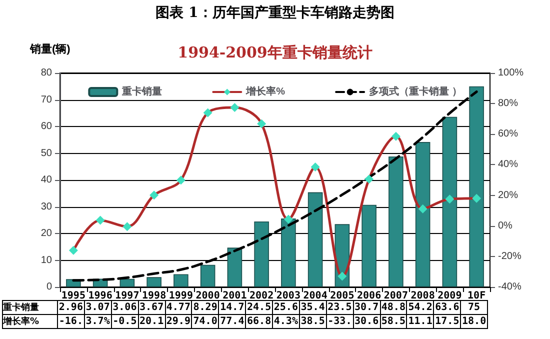 The height and width of the screenshot is (339, 550). What do you see at coordinates (234, 296) in the screenshot?
I see `x-tick-label: 2001` at bounding box center [234, 296].